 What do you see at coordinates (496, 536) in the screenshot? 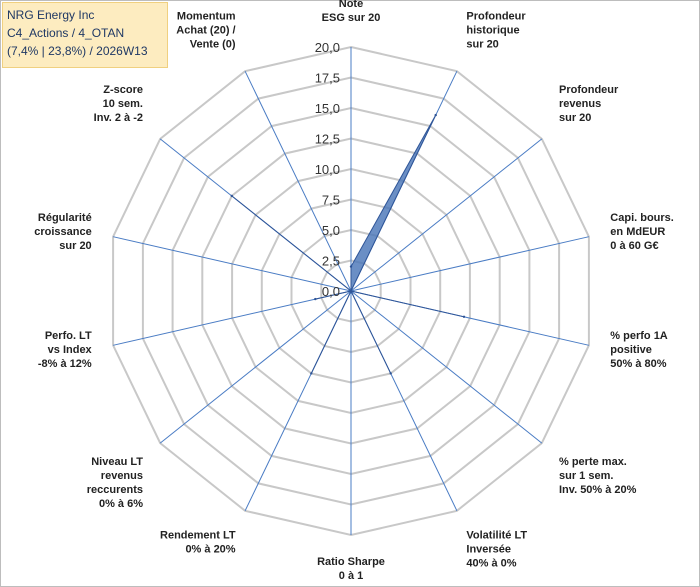
I see `axis-label-line: Volatilité LT` at bounding box center [496, 536].